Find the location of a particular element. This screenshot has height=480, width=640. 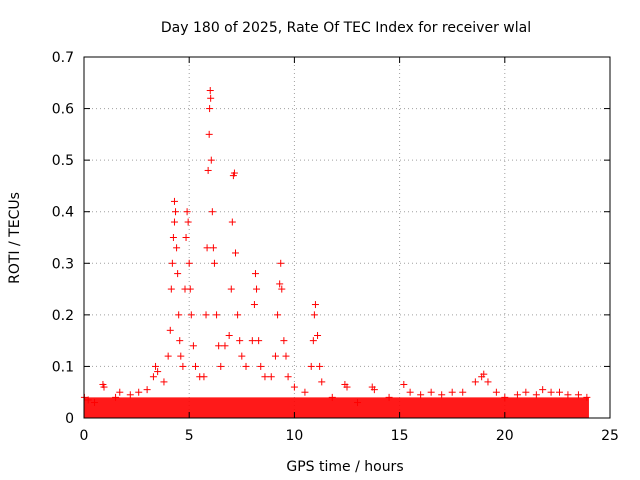

dense-noise-band is located at coordinates (336, 407).